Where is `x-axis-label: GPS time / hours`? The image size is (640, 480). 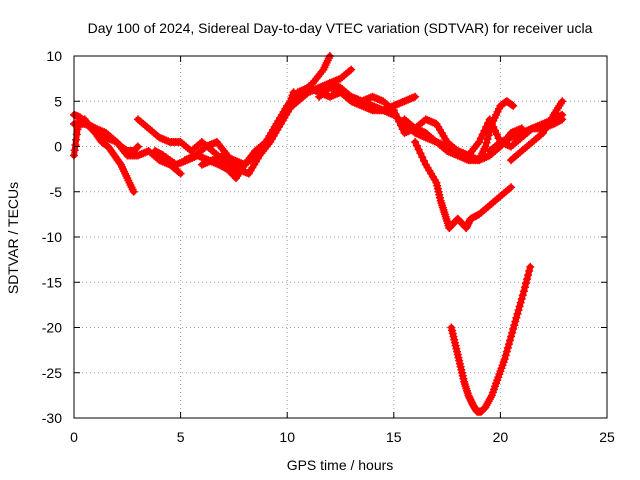
x-axis-label: GPS time / hours is located at coordinates (340, 465).